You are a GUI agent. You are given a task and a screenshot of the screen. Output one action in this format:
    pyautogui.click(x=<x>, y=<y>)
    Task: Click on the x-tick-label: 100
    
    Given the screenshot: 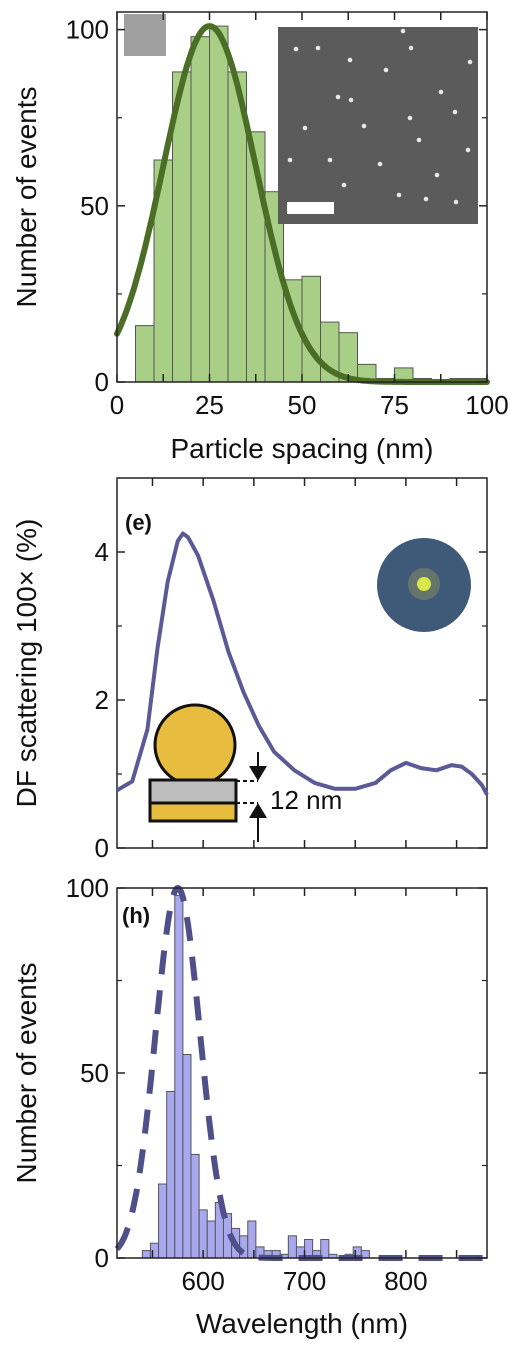 What is the action you would take?
    pyautogui.click(x=486, y=405)
    